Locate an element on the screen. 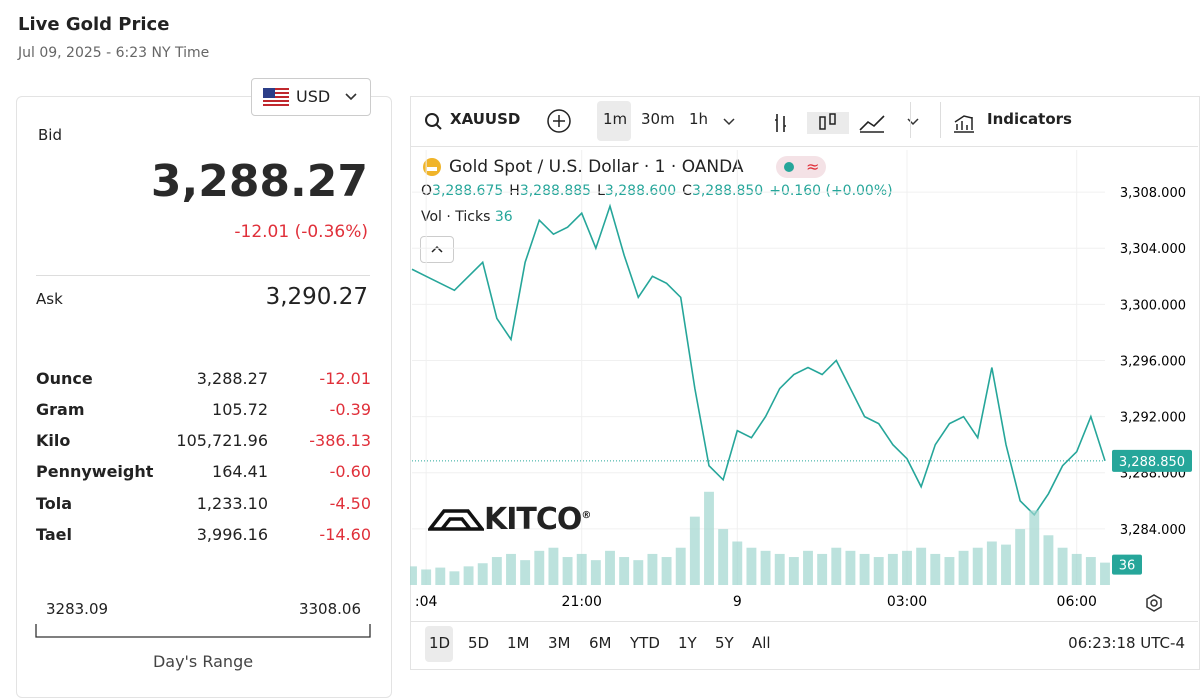 This screenshot has width=1204, height=698. range-button: 5Y is located at coordinates (724, 643).